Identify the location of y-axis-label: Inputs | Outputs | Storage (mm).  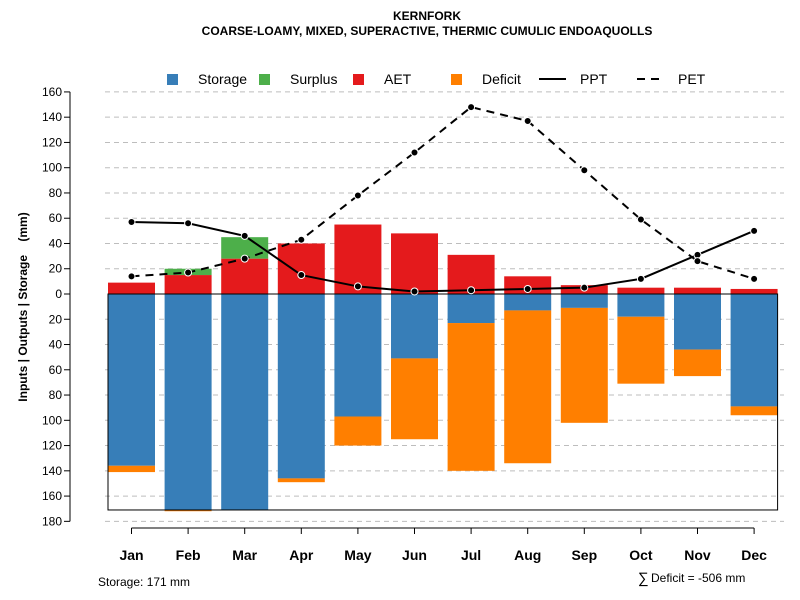
(23, 306).